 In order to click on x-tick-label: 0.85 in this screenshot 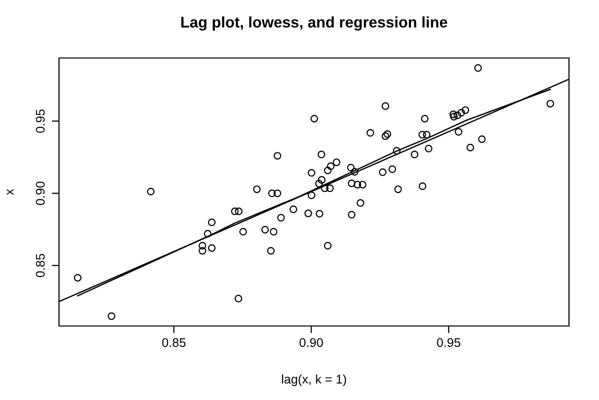, I will do `click(174, 342)`.